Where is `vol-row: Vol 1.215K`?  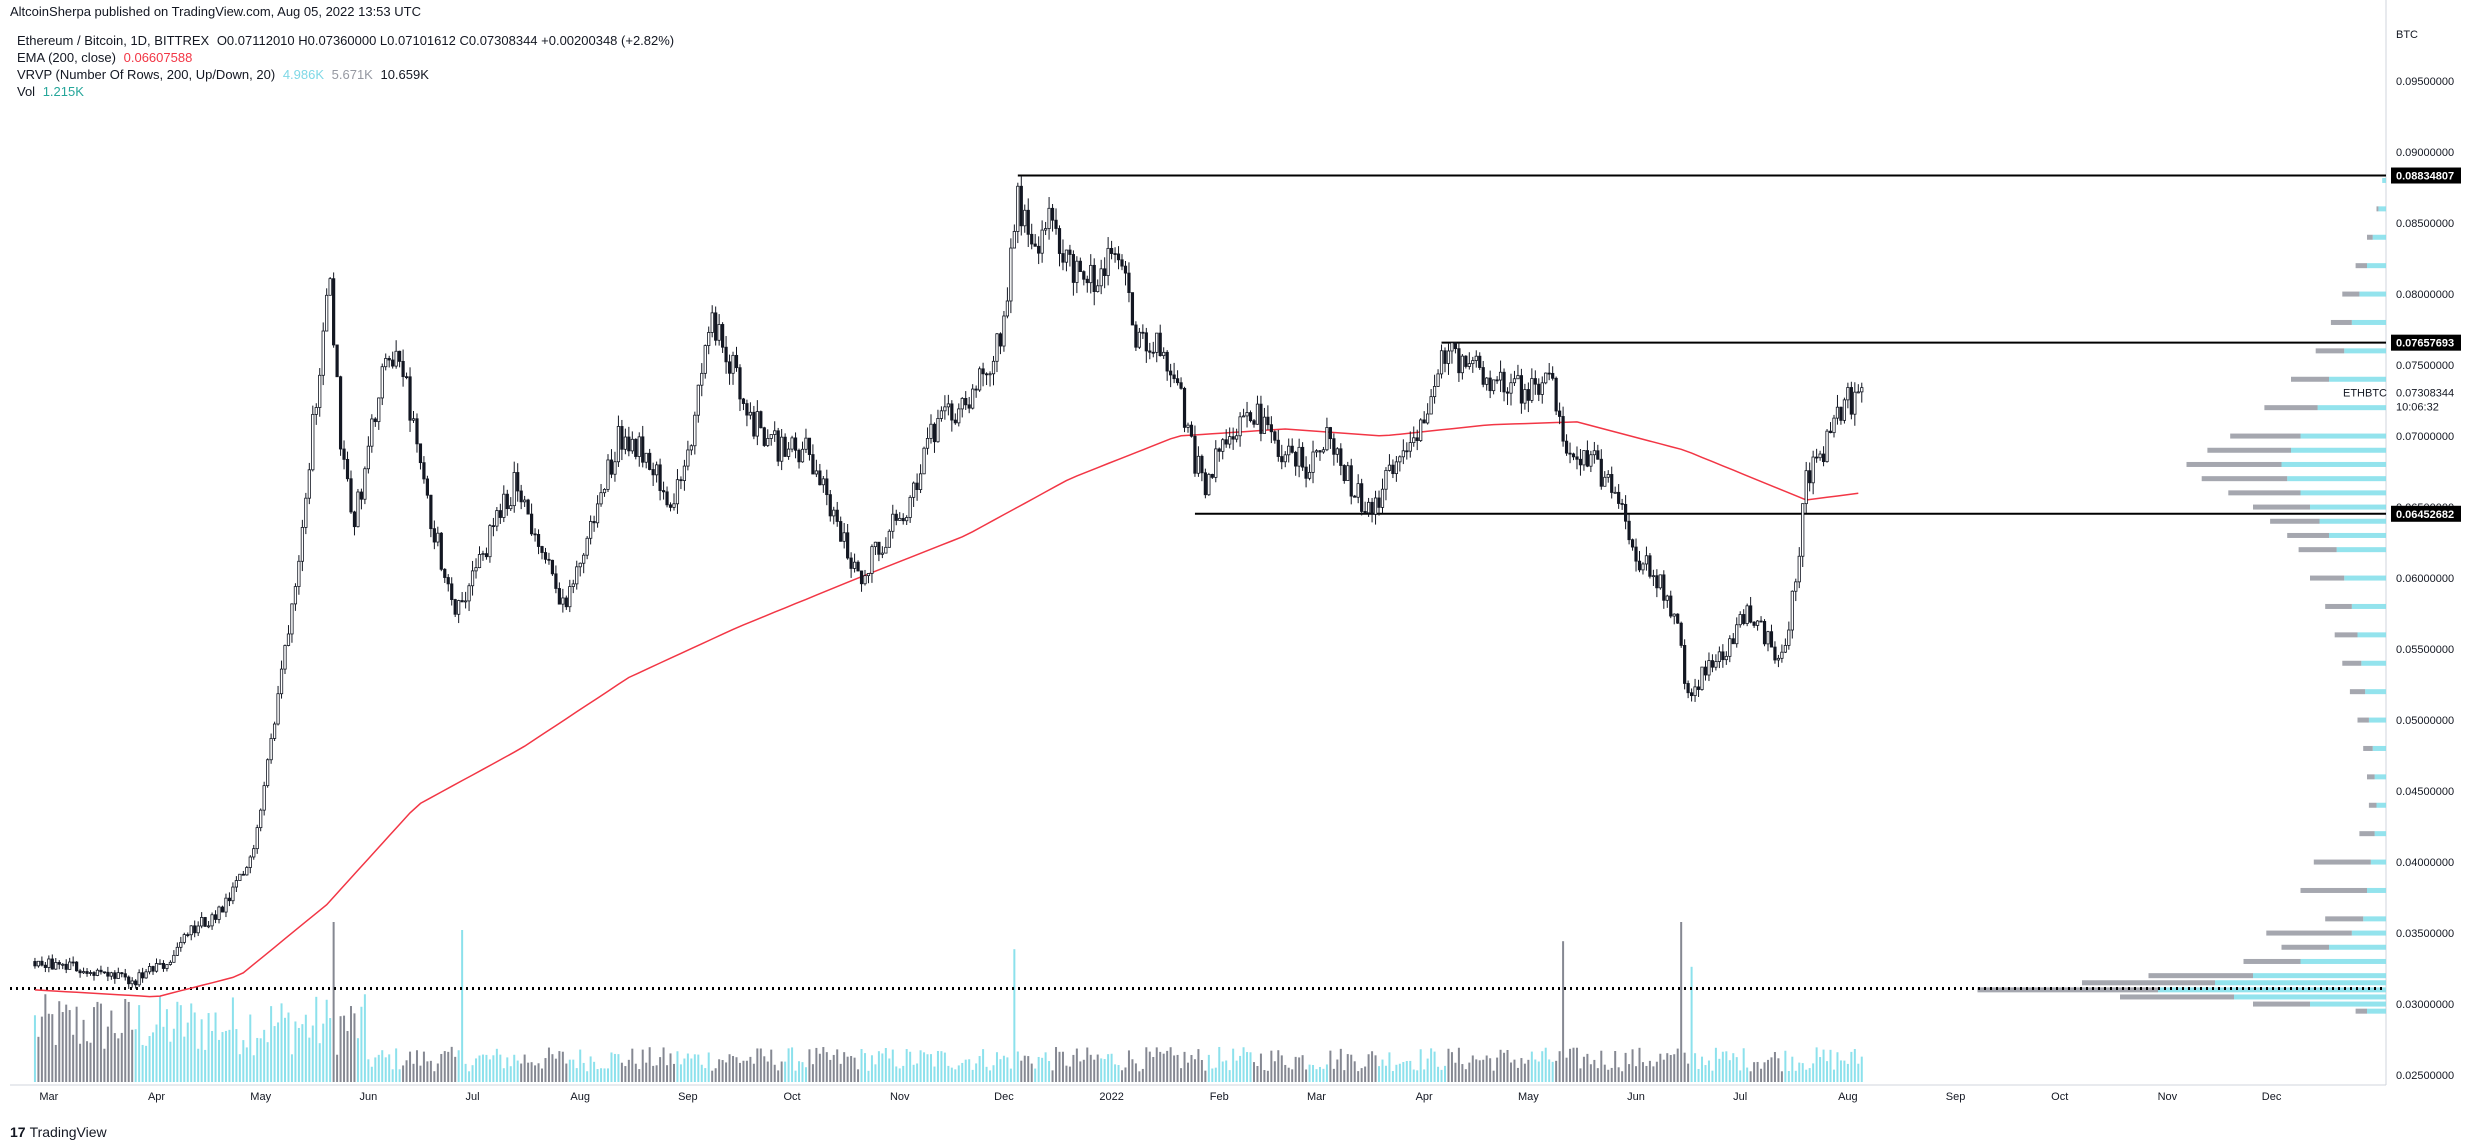 vol-row: Vol 1.215K is located at coordinates (347, 92).